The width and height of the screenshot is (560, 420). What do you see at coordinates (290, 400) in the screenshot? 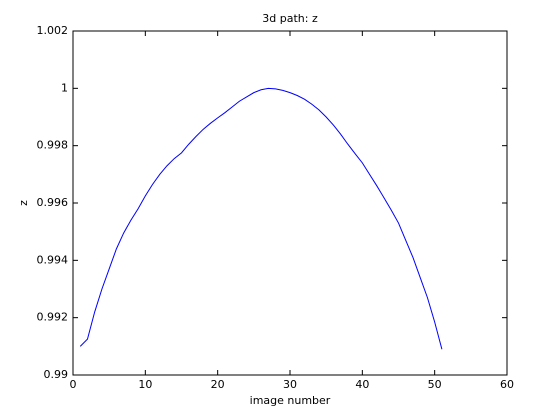
I see `x-axis-label: image number` at bounding box center [290, 400].